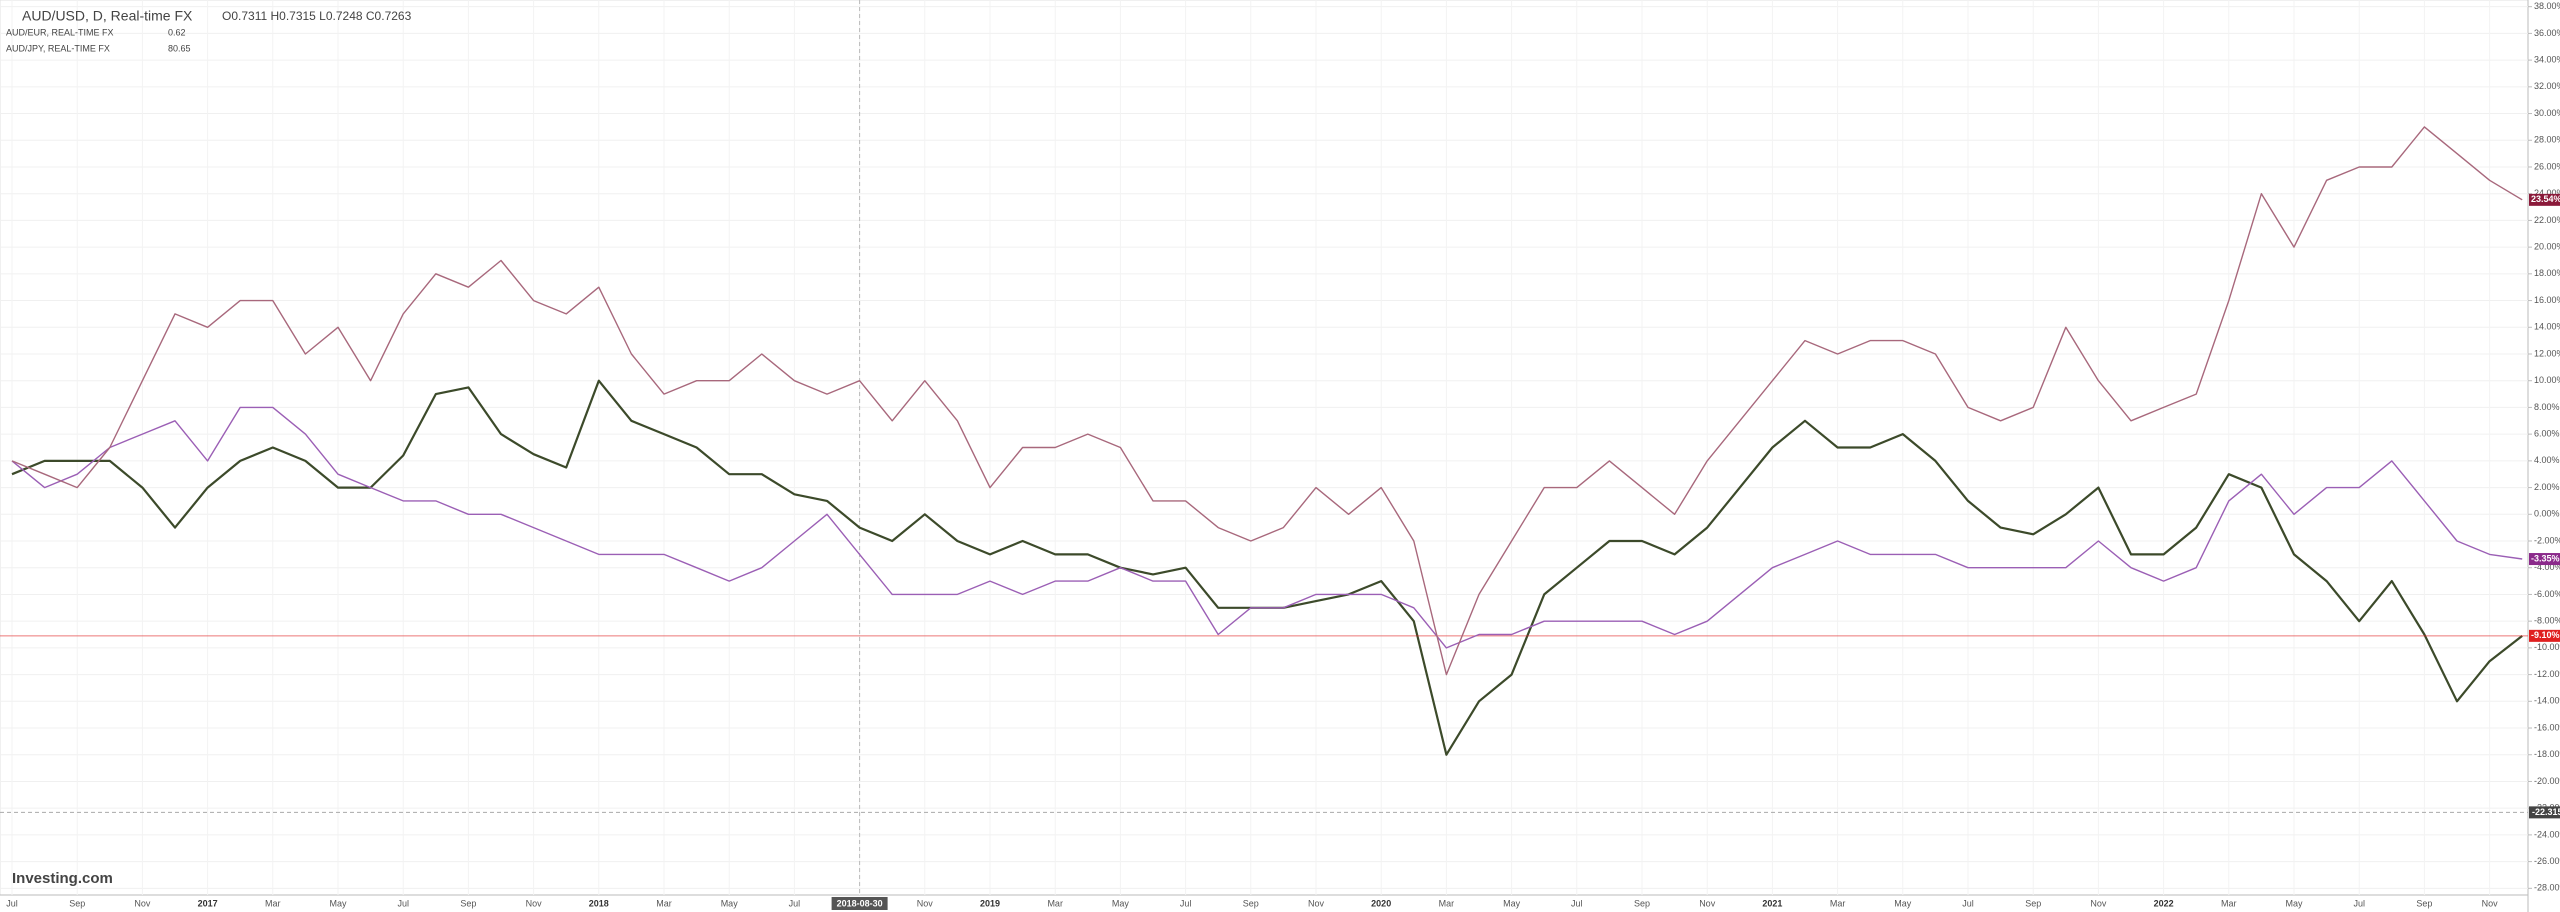 Image resolution: width=2560 pixels, height=912 pixels. What do you see at coordinates (2547, 674) in the screenshot?
I see `y-tick-label: -12.00%` at bounding box center [2547, 674].